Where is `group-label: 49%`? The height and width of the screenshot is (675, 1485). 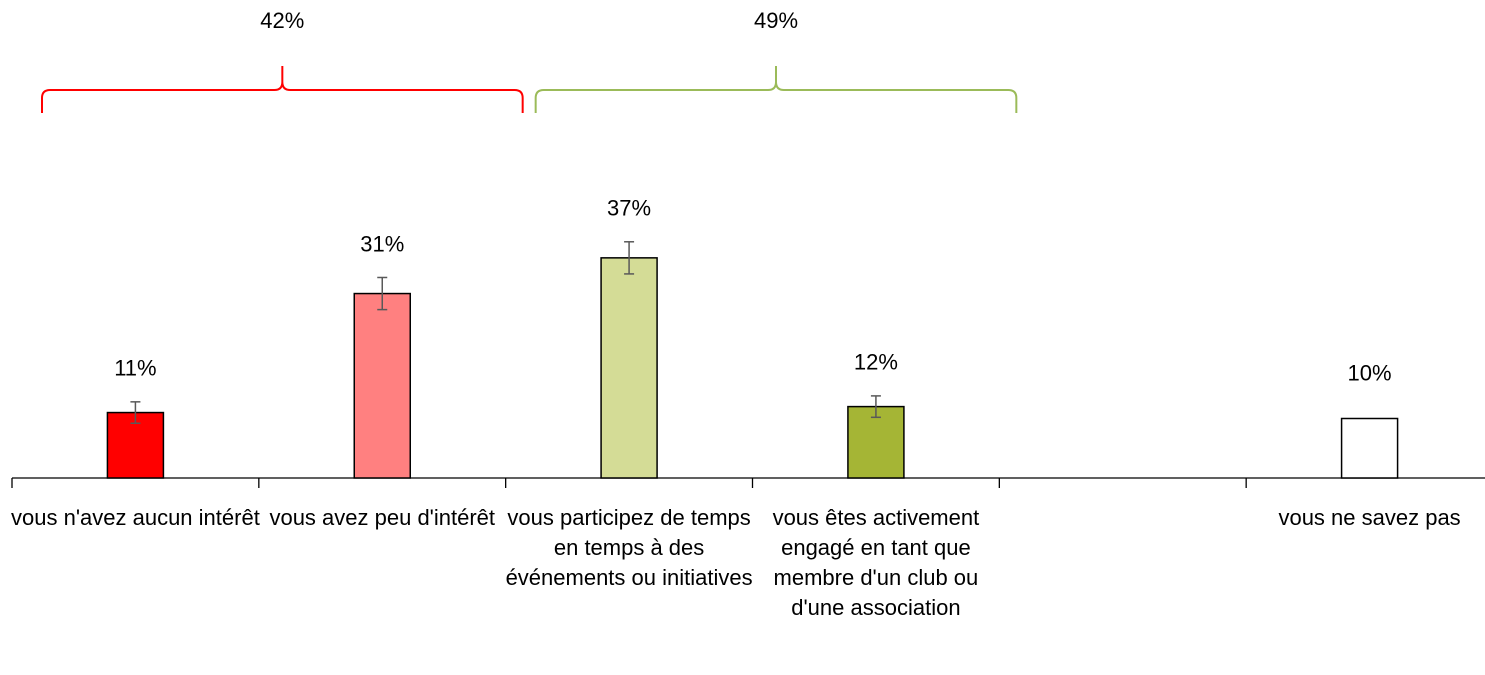 group-label: 49% is located at coordinates (776, 20).